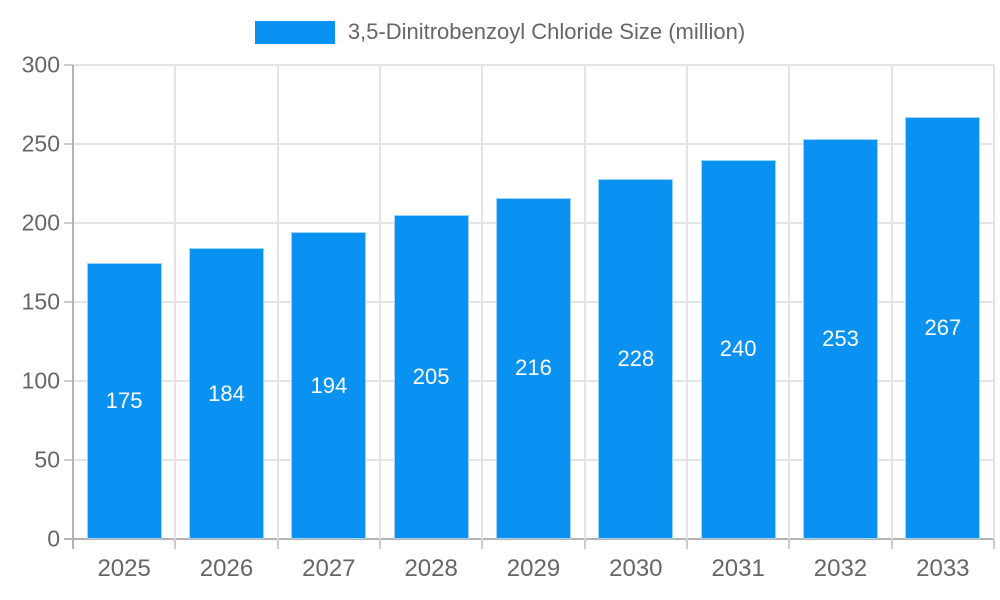 The image size is (1000, 600). I want to click on x-tick-label: 2026, so click(226, 568).